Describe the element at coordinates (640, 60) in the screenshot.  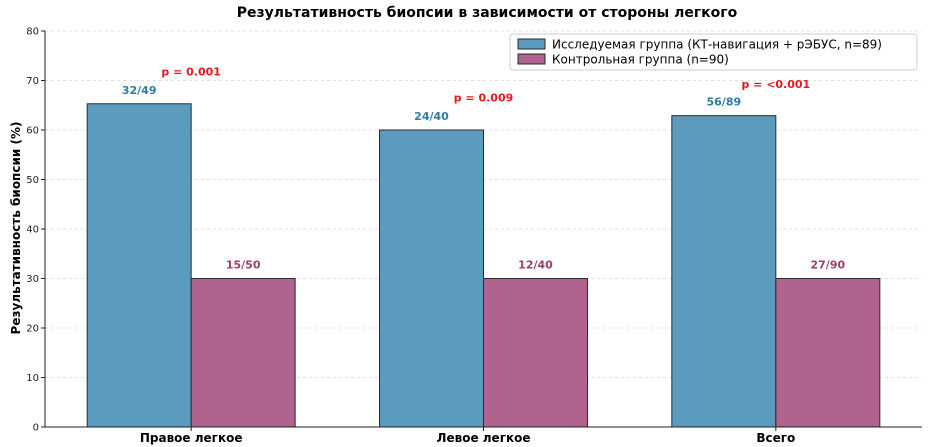
I see `legend-label: Контрольная группа (n=90)` at that location.